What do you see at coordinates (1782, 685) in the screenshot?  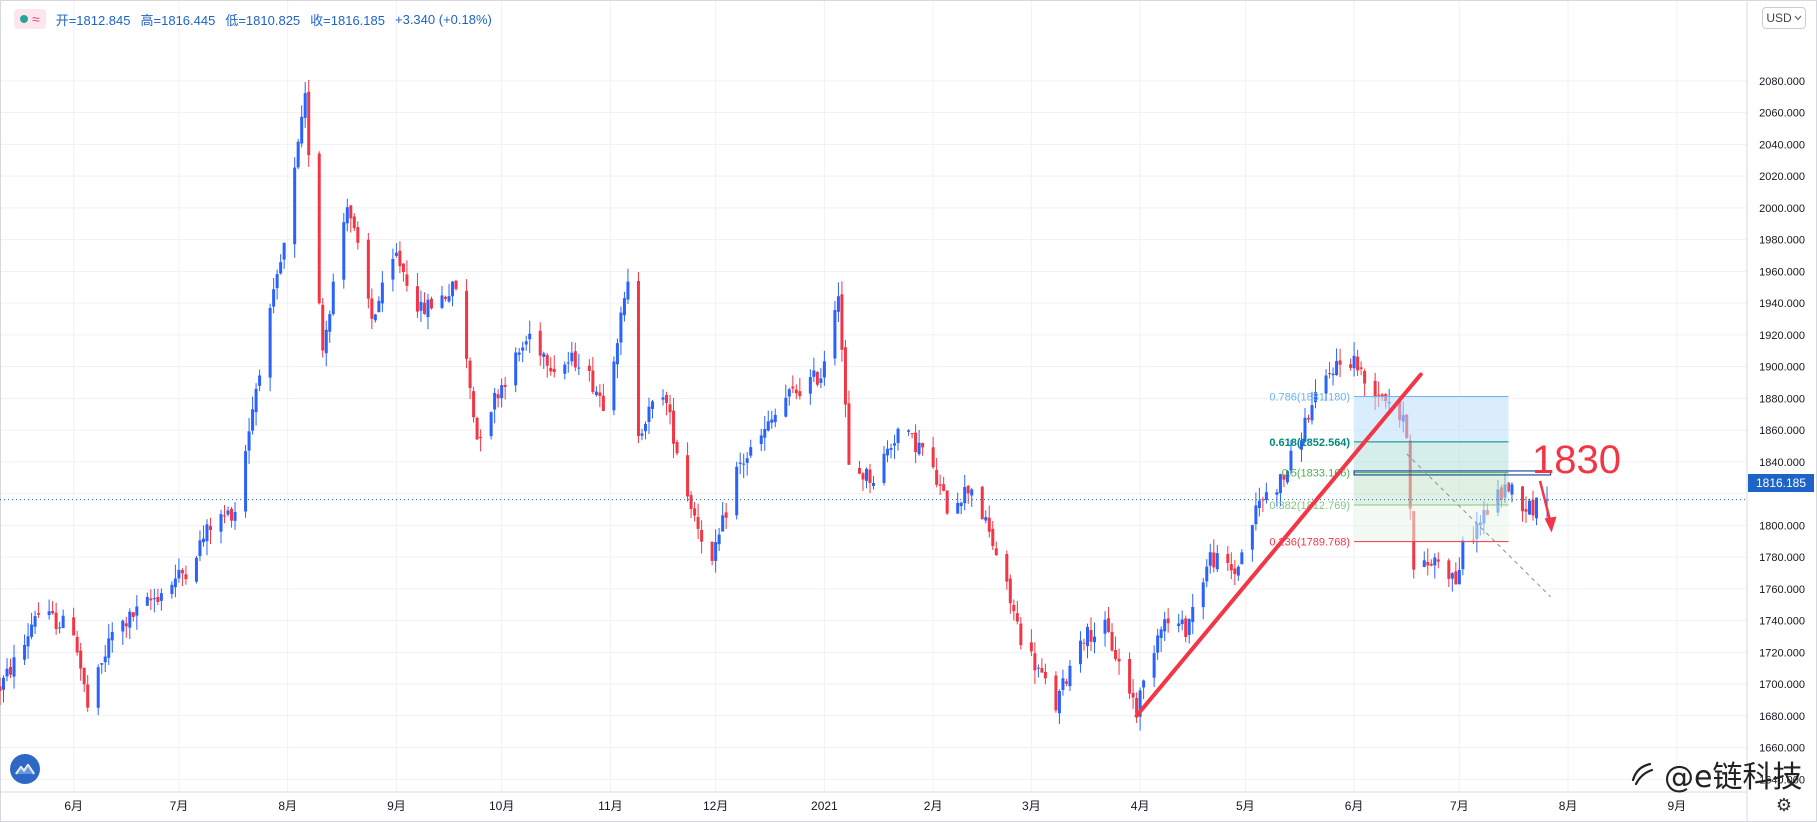 I see `price-tick-label: 1700.000` at bounding box center [1782, 685].